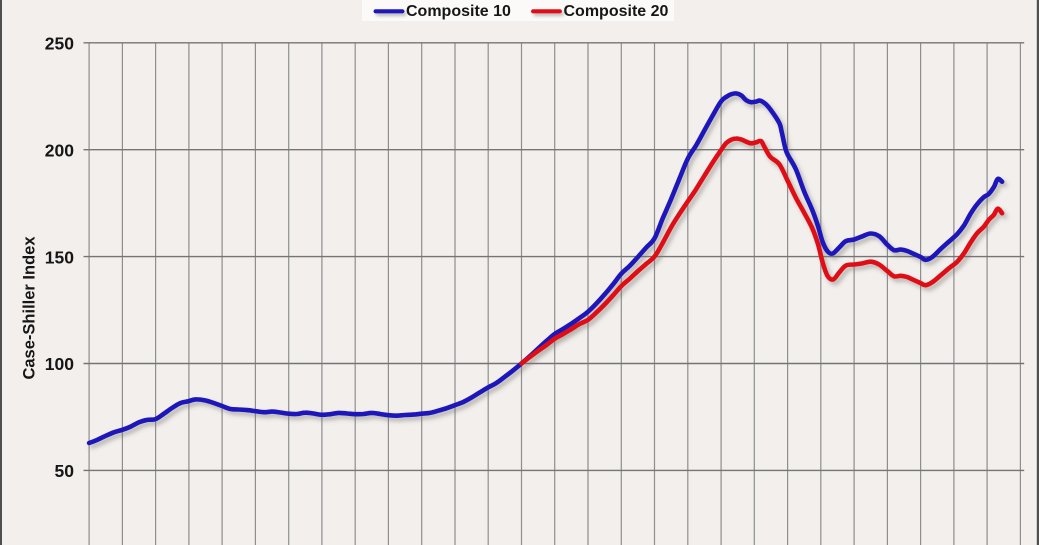 The width and height of the screenshot is (1039, 545). Describe the element at coordinates (616, 11) in the screenshot. I see `svg-text: Composite 20` at that location.